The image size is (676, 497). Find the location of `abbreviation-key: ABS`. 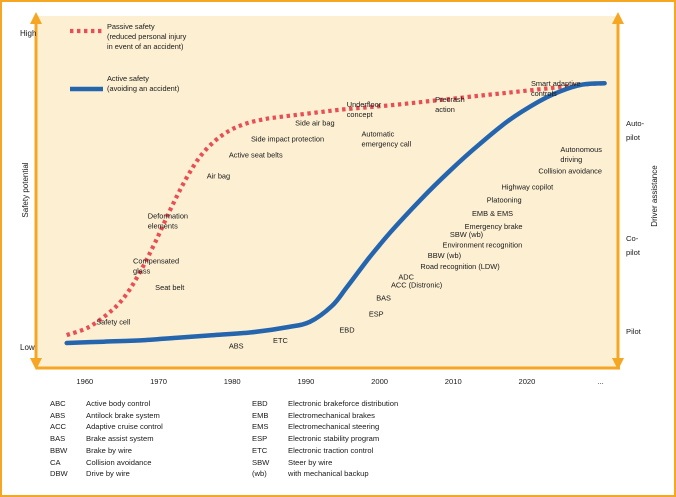

abbreviation-key: ABS is located at coordinates (58, 415).